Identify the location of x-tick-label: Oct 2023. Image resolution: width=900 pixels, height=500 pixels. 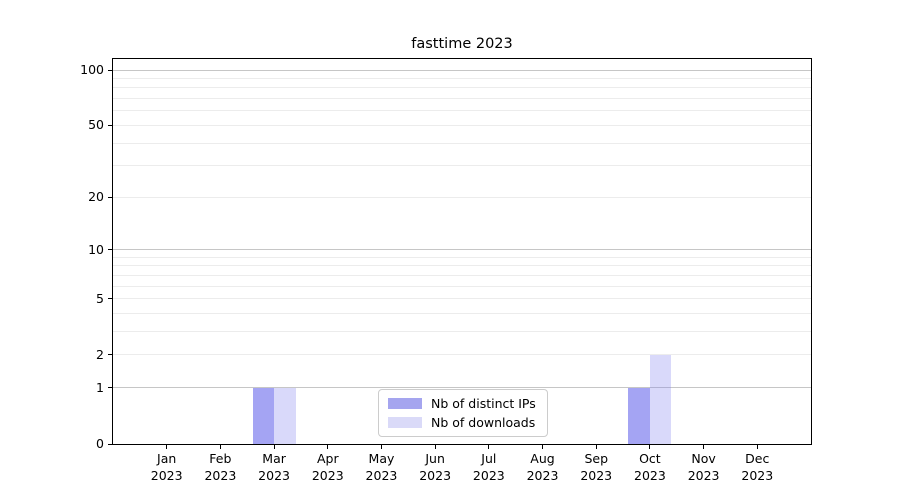
(650, 467).